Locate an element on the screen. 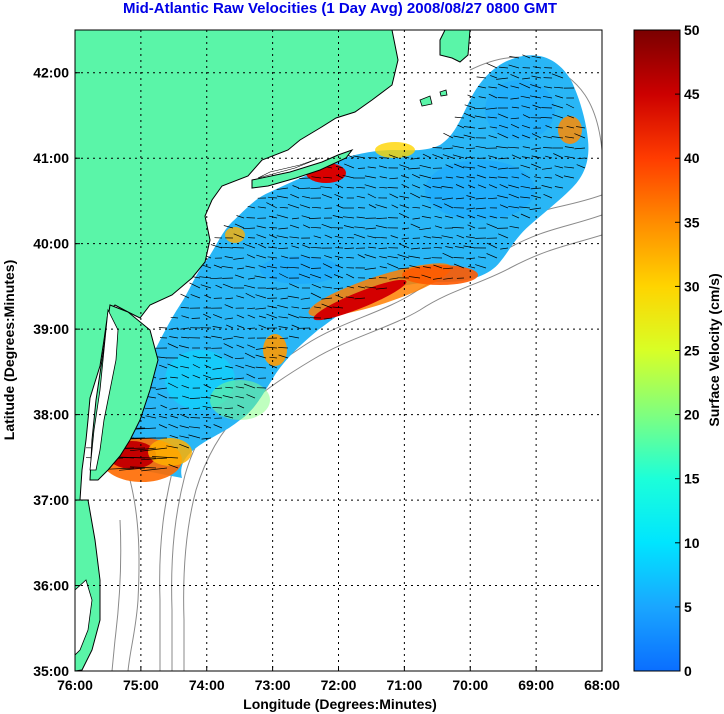  x-axis-title: Longitude (Degrees:Minutes) is located at coordinates (340, 704).